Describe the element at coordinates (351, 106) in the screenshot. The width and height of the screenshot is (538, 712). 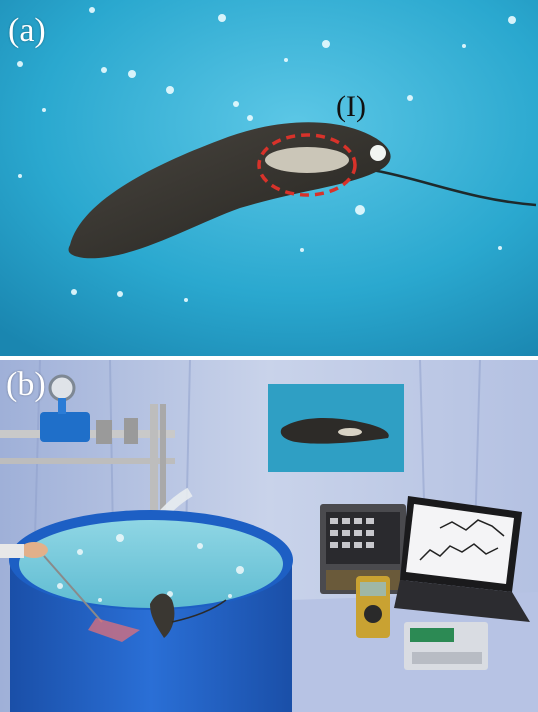
I see `region-annotation-label: (I)` at that location.